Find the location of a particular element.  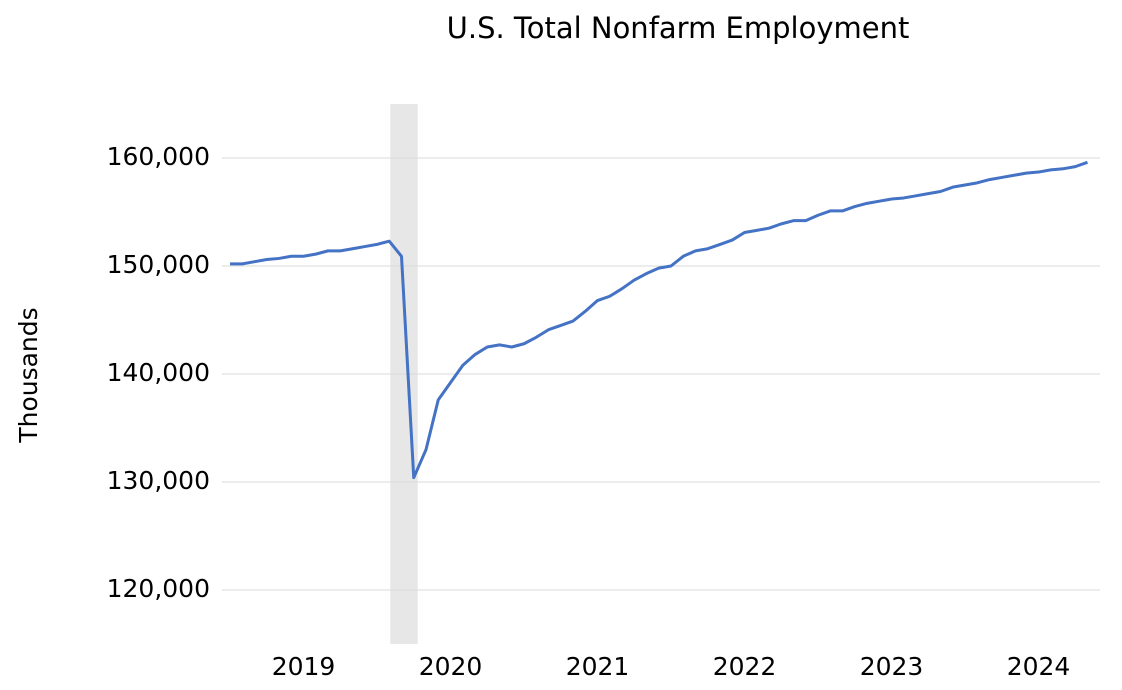

y-tick-label: 140,000 is located at coordinates (158, 372).